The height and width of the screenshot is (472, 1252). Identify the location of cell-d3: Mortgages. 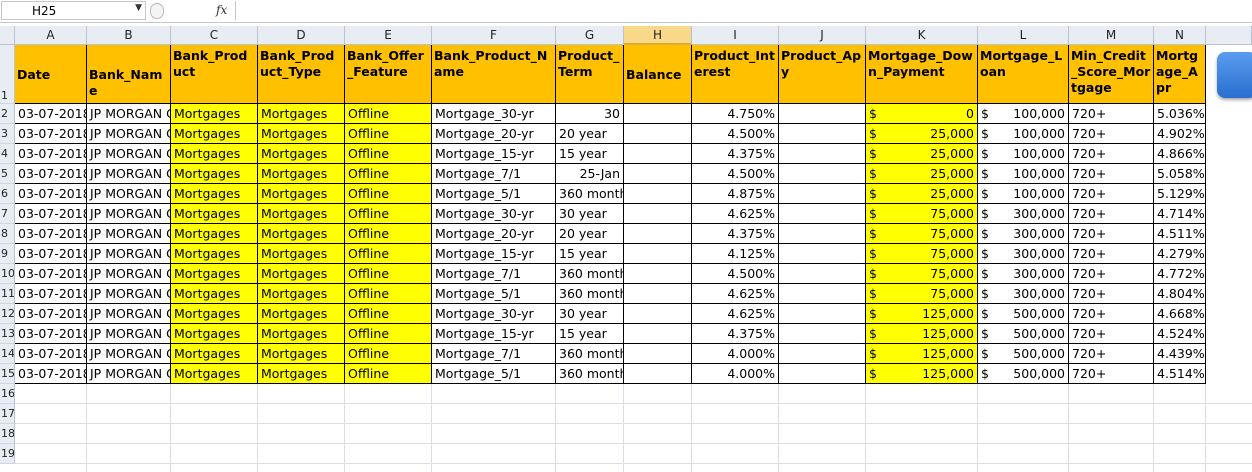
(301, 134).